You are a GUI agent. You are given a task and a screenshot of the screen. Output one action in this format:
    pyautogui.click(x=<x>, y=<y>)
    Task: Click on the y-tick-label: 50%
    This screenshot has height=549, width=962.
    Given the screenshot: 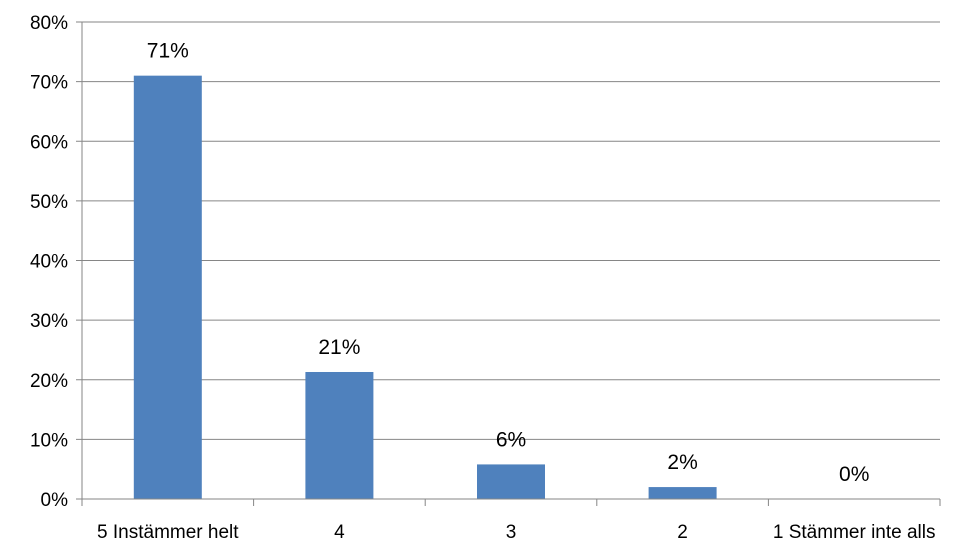 What is the action you would take?
    pyautogui.click(x=49, y=202)
    